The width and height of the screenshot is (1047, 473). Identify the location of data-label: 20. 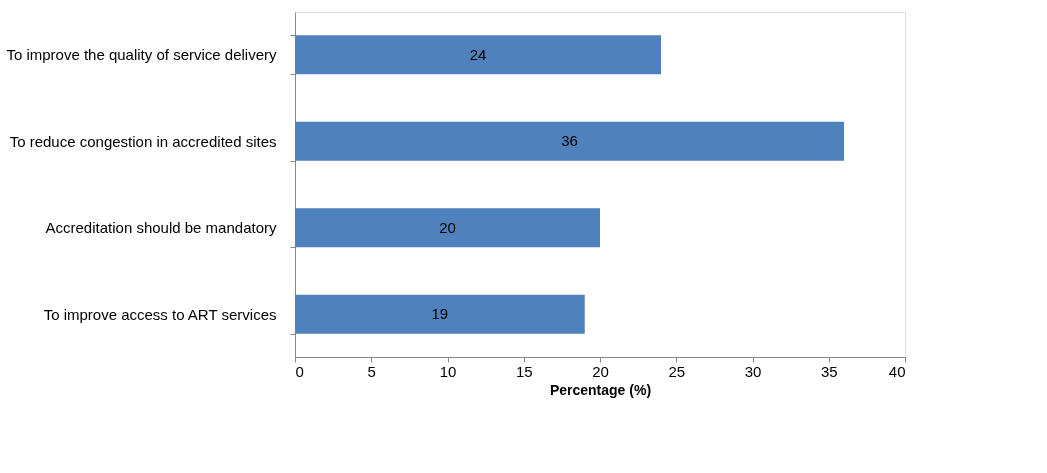
(447, 227).